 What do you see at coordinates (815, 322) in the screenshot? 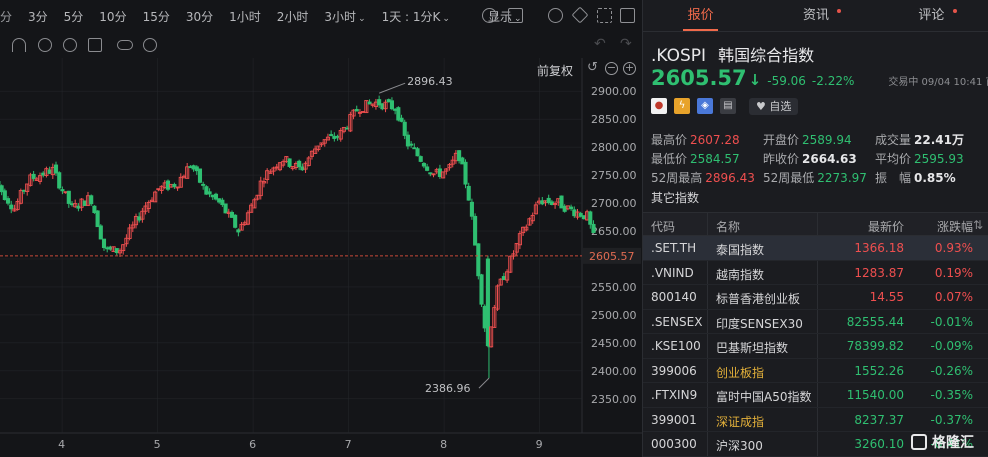
I see `table-row: .SENSEX 印度SENSEX30 82555.44 -0.01%` at bounding box center [815, 322].